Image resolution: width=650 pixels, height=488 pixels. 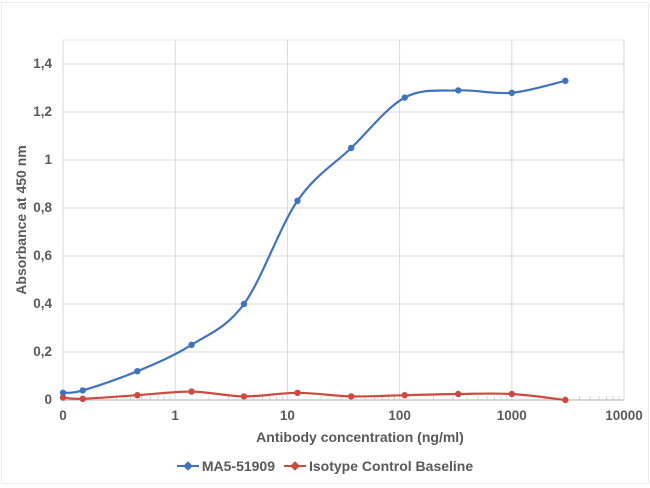 I want to click on y-tick-label: 0,2, so click(x=42, y=351).